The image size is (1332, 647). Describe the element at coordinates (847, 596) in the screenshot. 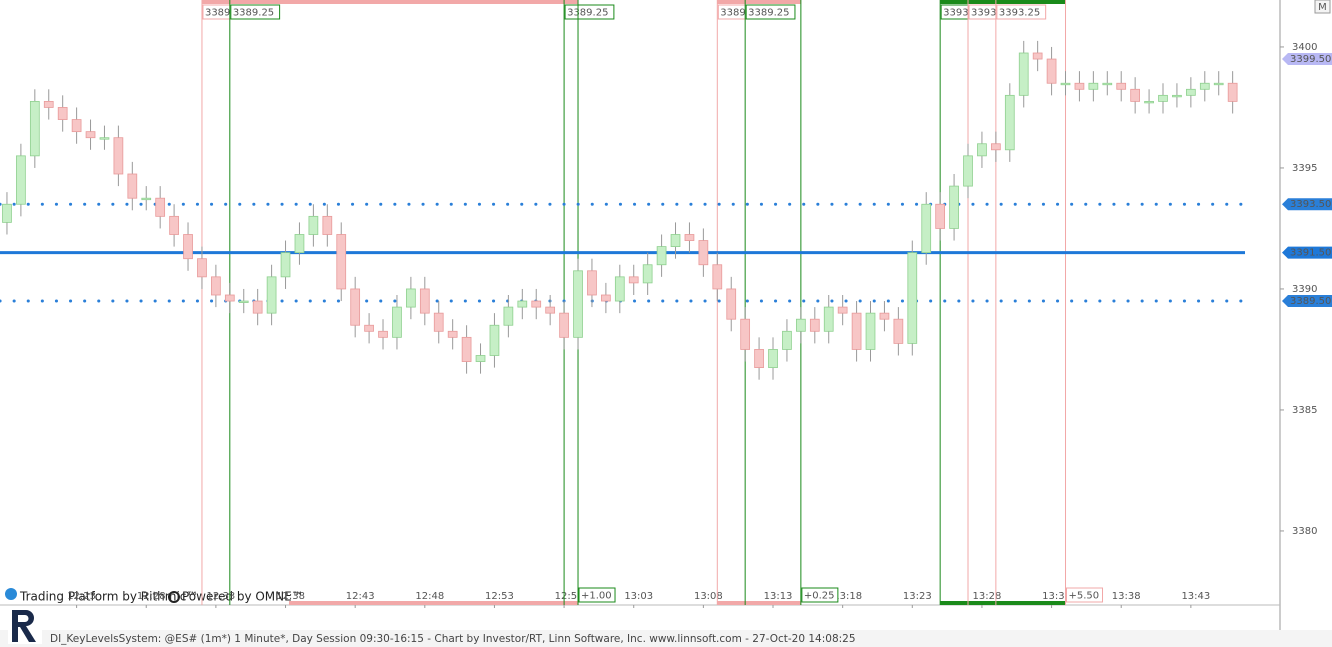

I see `x-tick-label: 13:18` at that location.